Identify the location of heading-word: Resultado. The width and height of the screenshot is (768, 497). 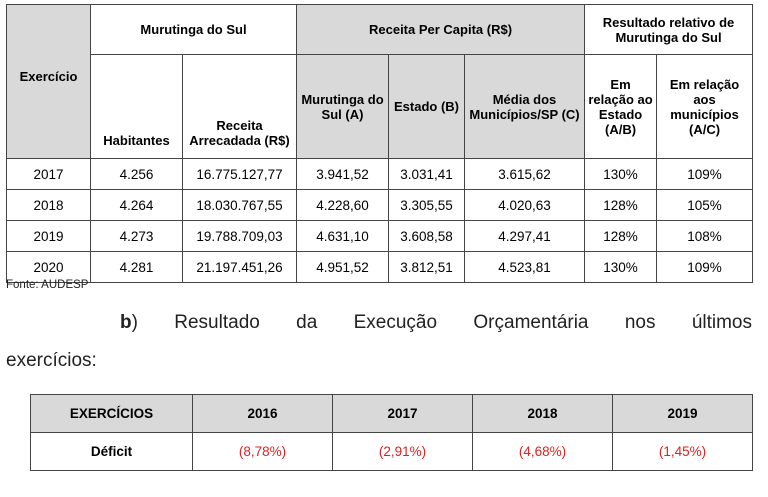
(217, 322).